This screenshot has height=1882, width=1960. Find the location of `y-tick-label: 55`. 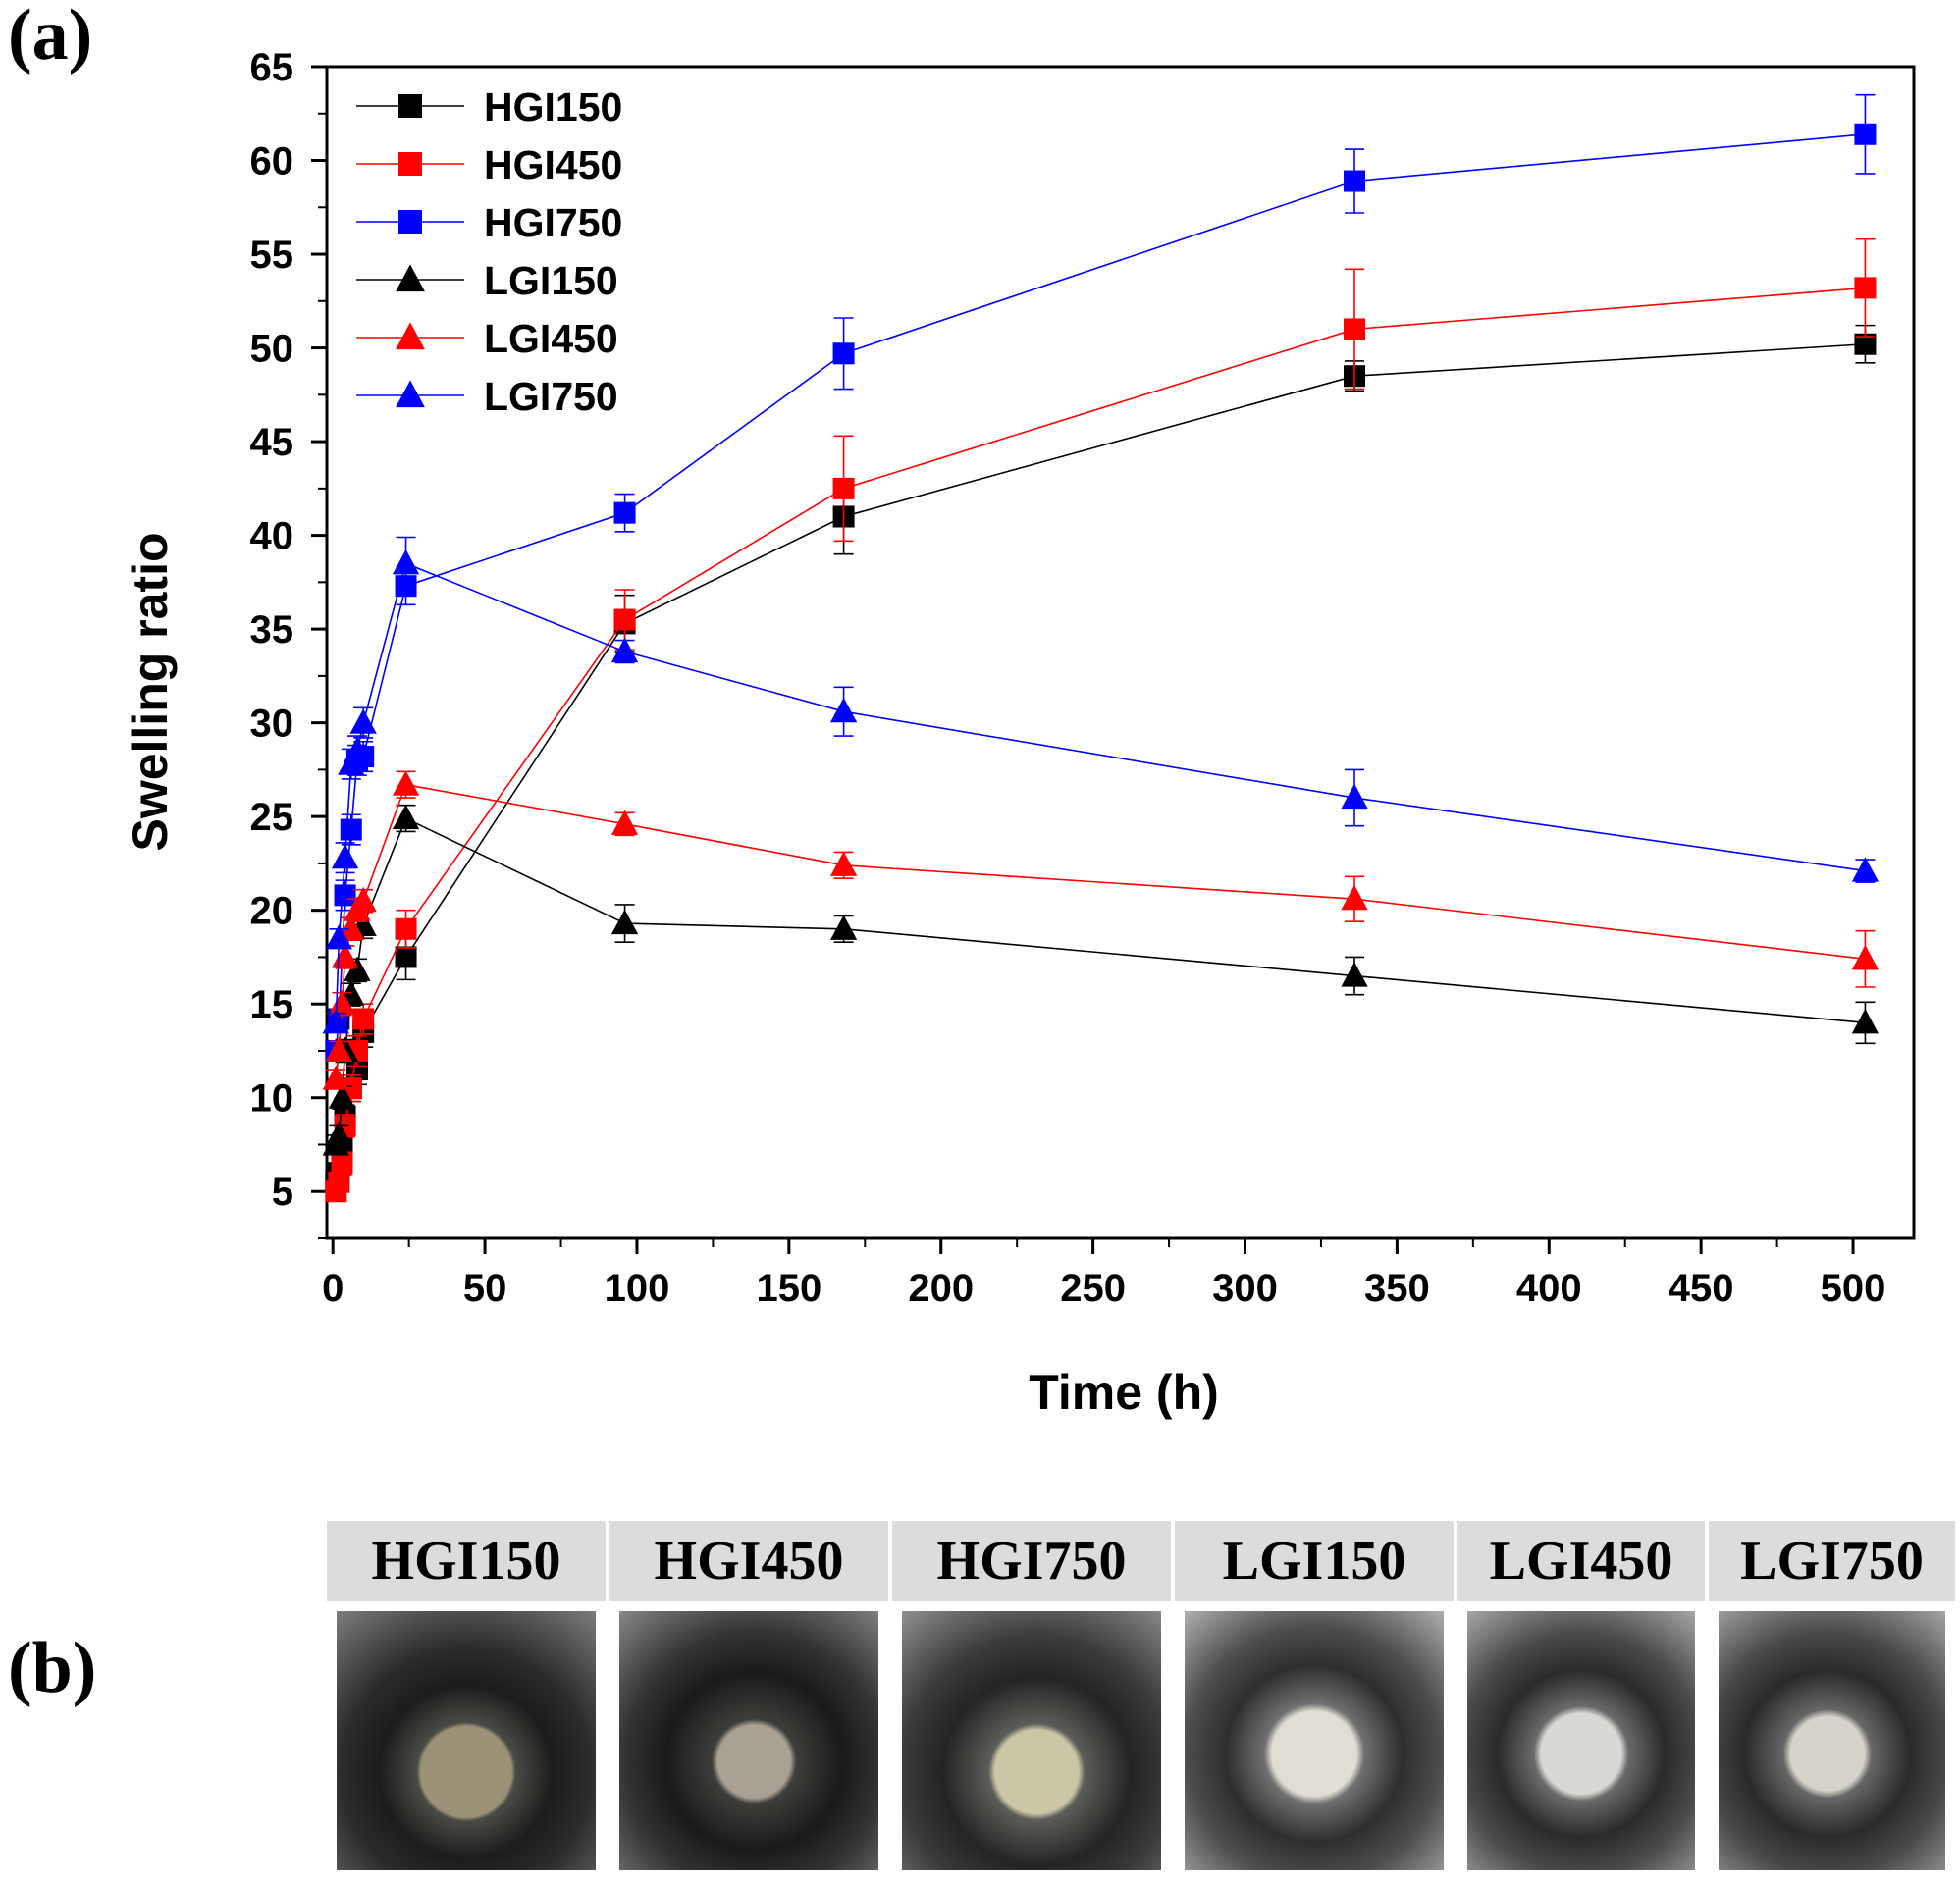

y-tick-label: 55 is located at coordinates (272, 255).